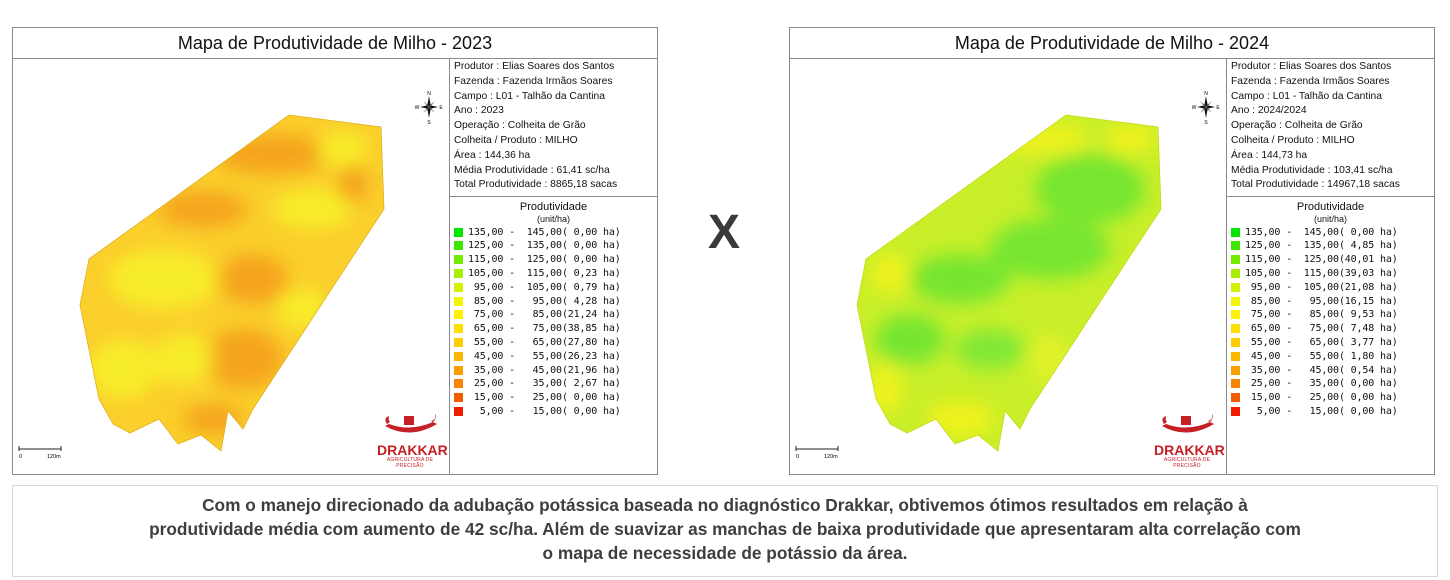 This screenshot has height=580, width=1450. I want to click on legend-row: 35,00 - 45,00 (21,96 ha), so click(553, 370).